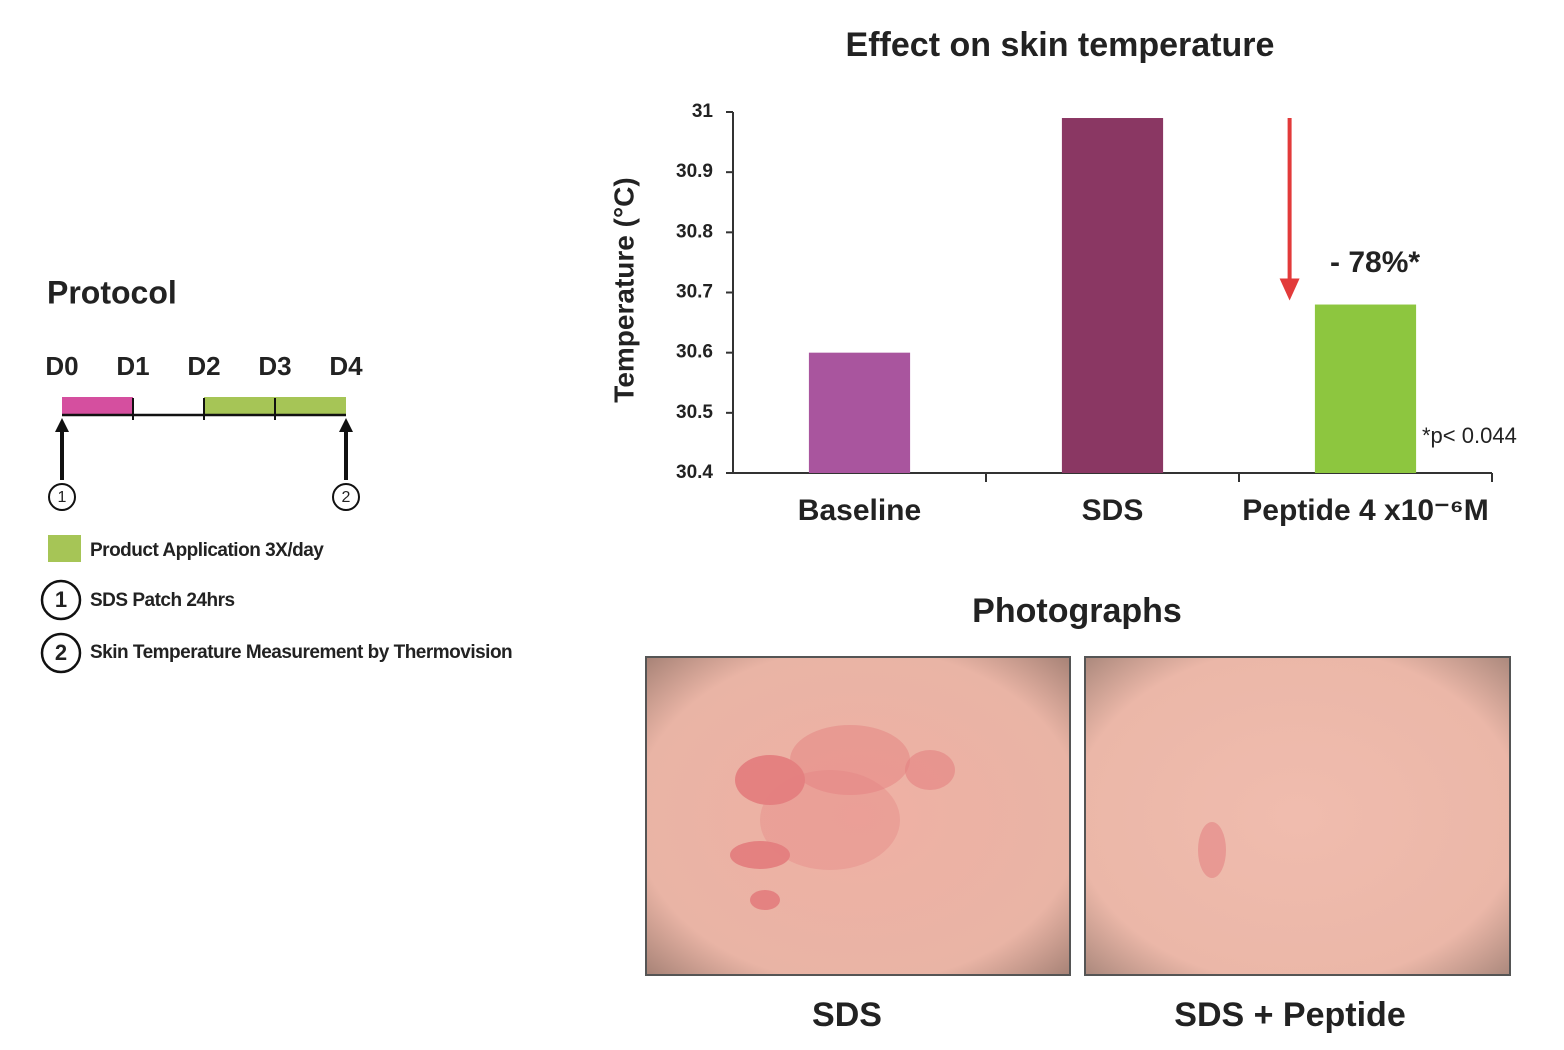 This screenshot has width=1564, height=1050. I want to click on marker: 2, so click(346, 497).